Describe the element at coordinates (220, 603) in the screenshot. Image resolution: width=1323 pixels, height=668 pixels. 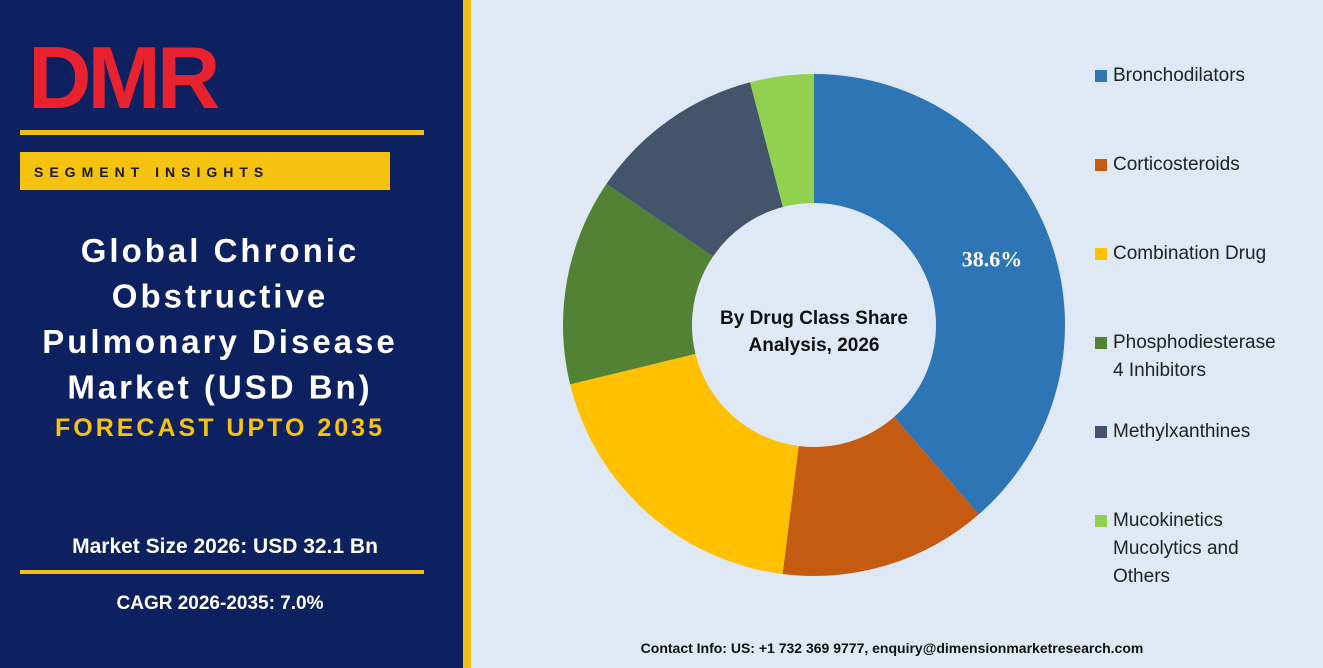
I see `cagr: CAGR 2026-2035: 7.0%` at that location.